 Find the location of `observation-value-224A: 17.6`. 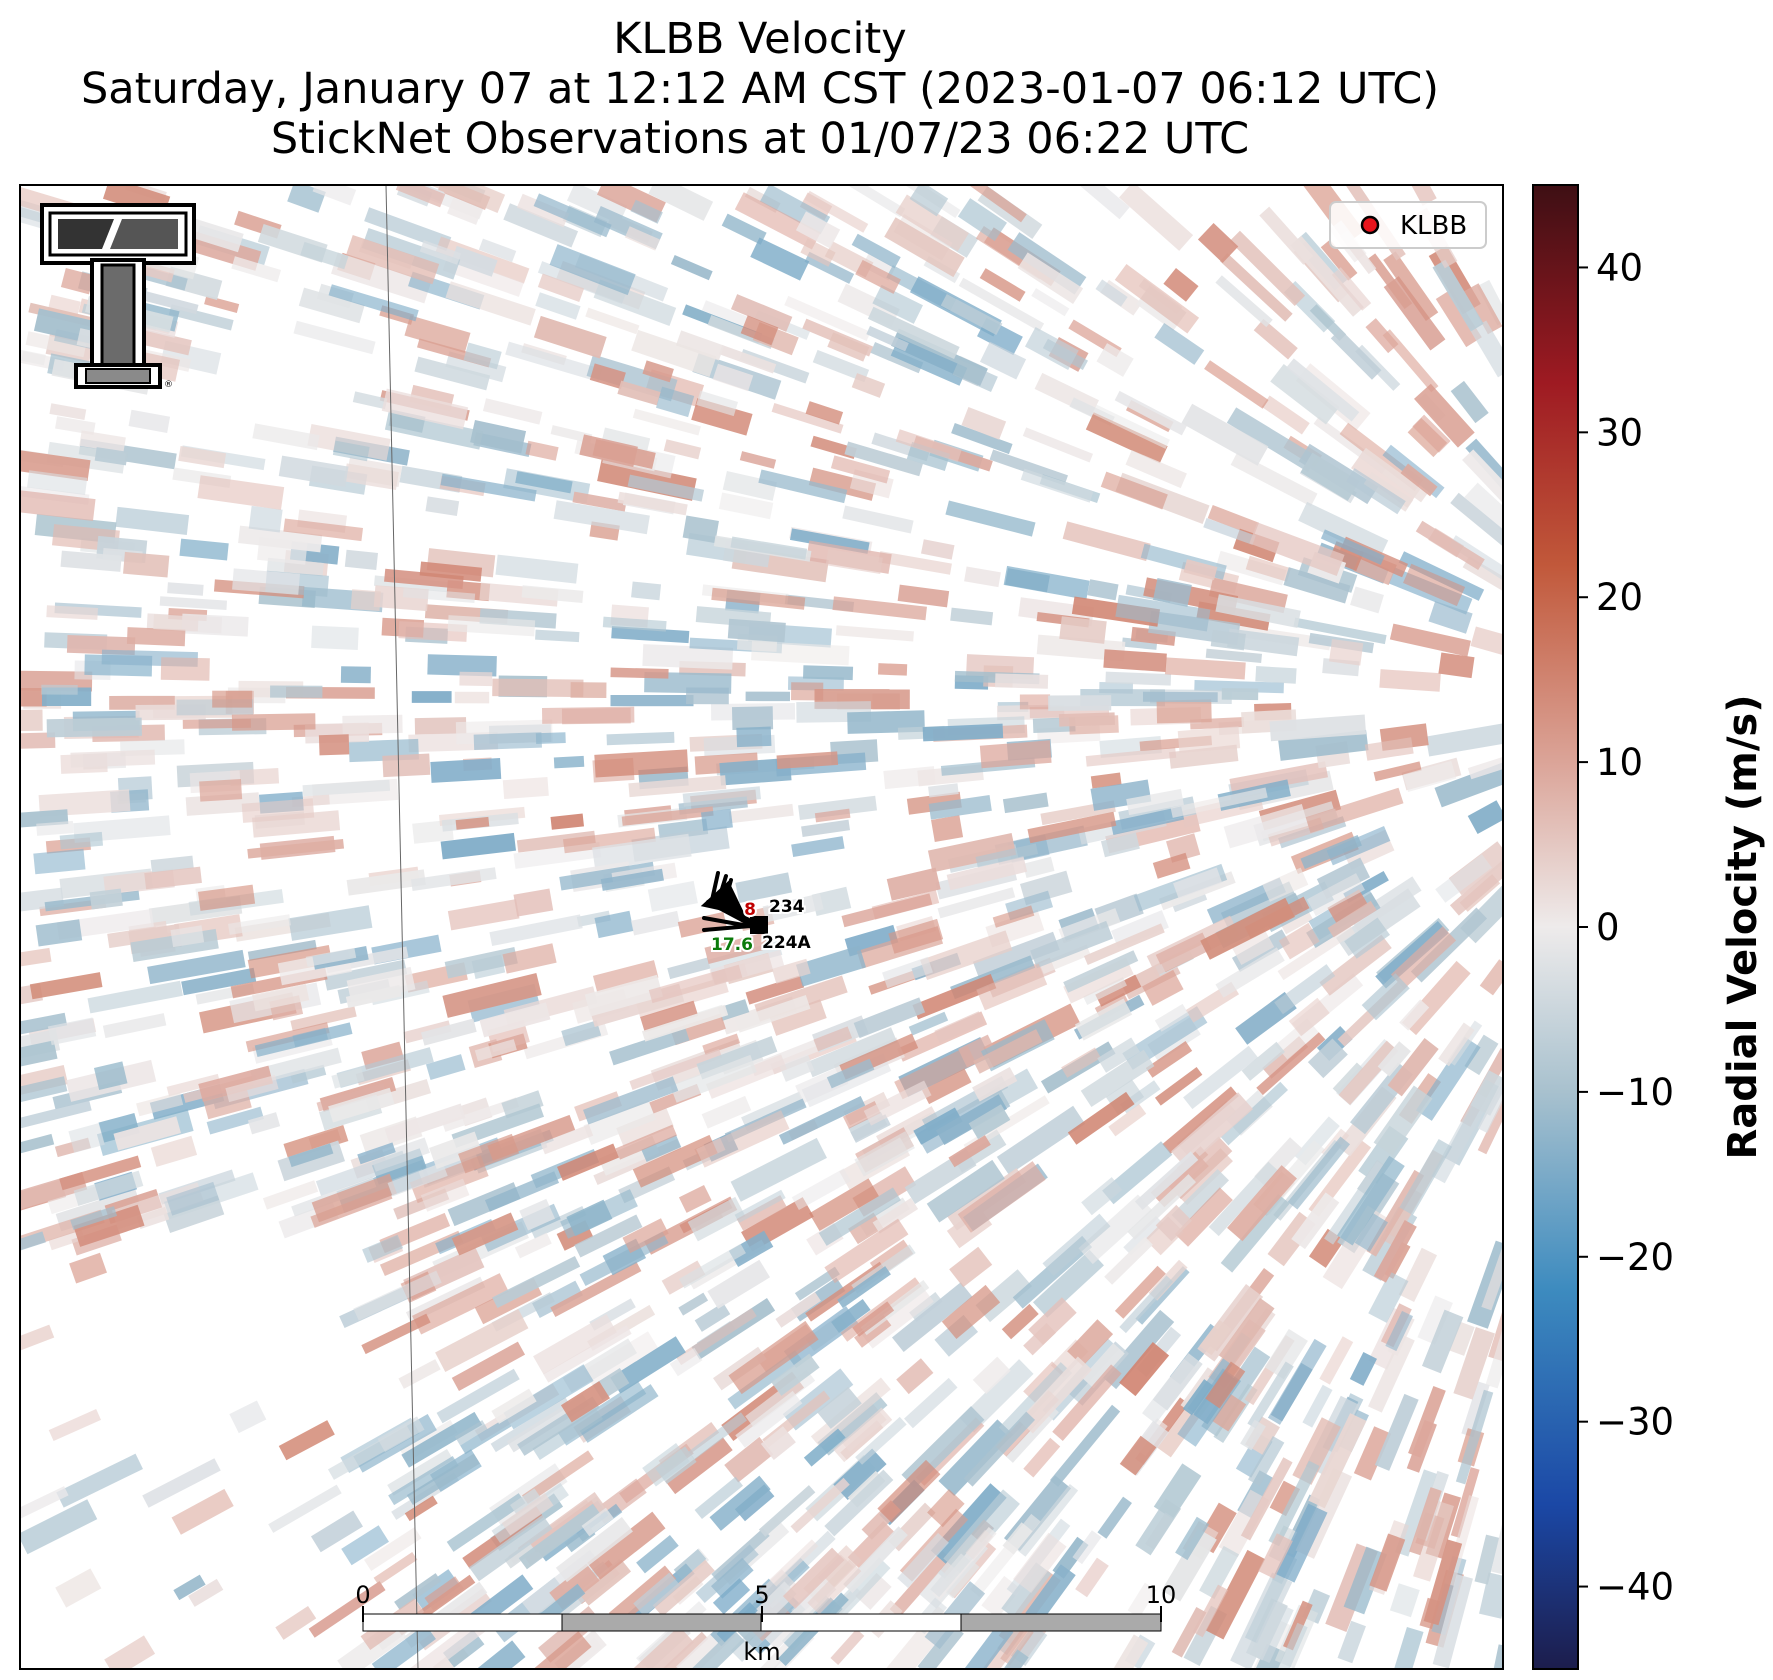

observation-value-224A: 17.6 is located at coordinates (732, 945).